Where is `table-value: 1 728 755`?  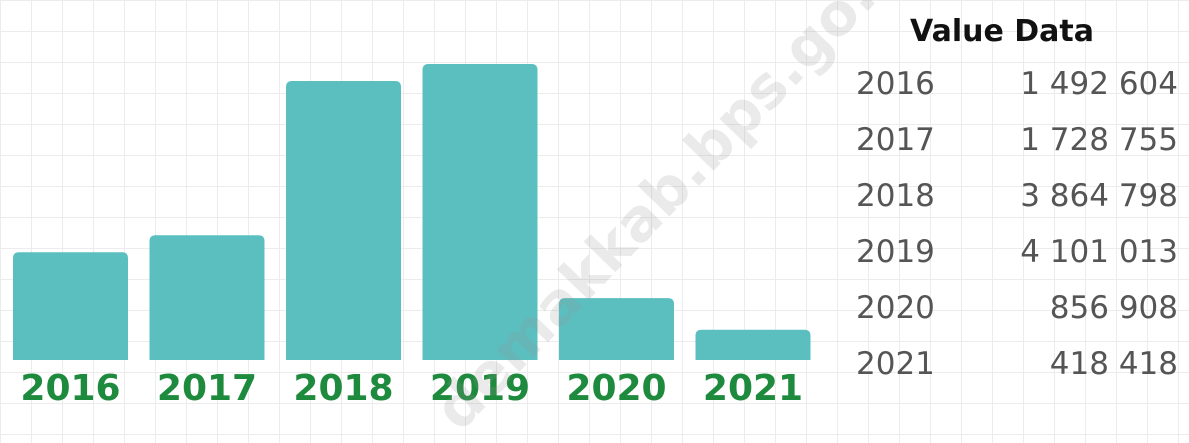 table-value: 1 728 755 is located at coordinates (1099, 140).